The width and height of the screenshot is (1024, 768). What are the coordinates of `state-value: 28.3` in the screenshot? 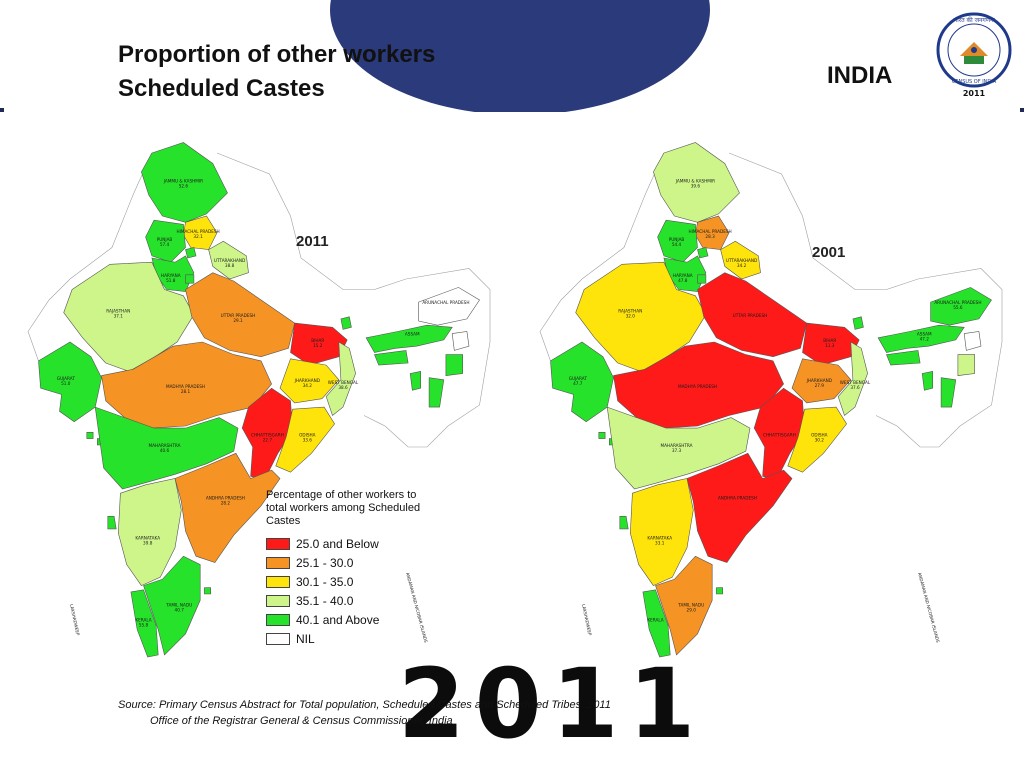 It's located at (710, 236).